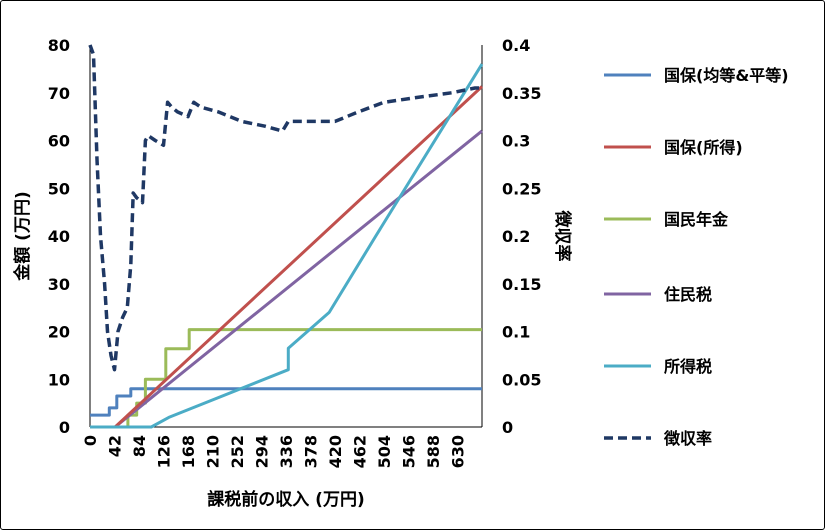  I want to click on y-tick-label-left: 80, so click(59, 45).